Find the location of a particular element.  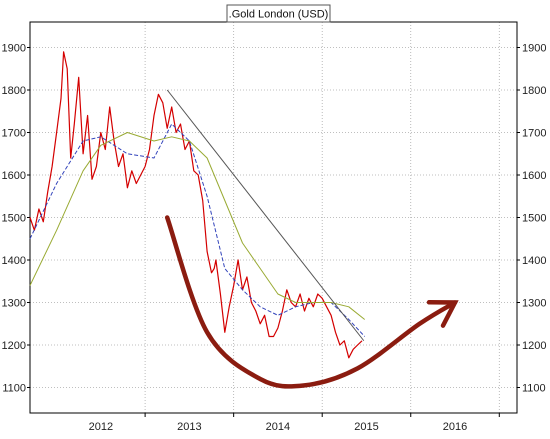

y-tick-label-left: 1900 is located at coordinates (14, 49).